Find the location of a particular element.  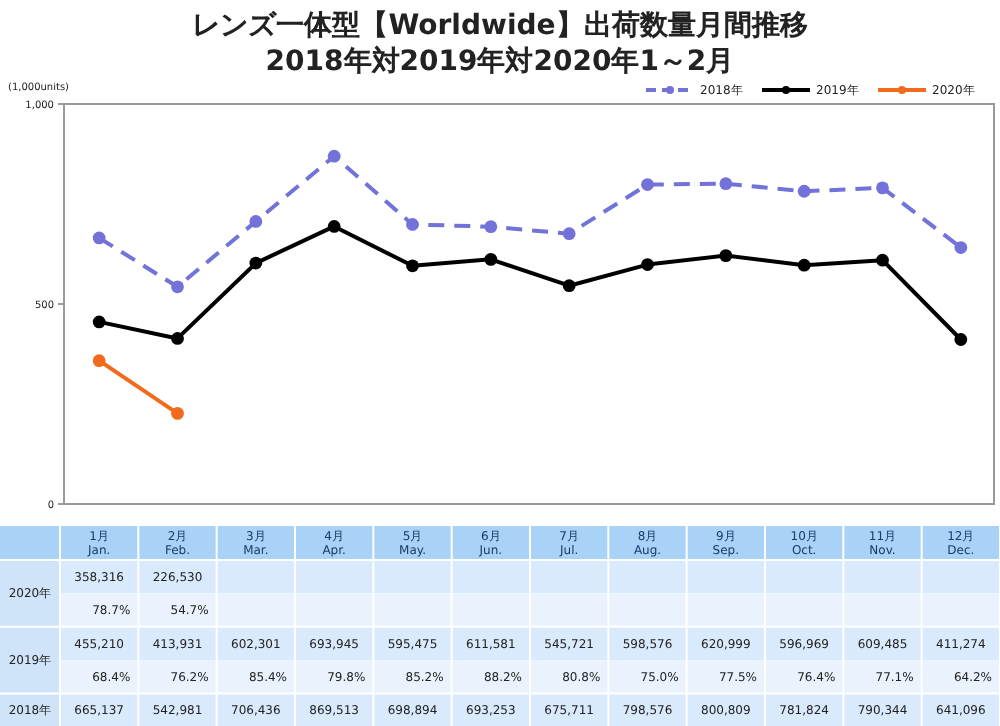

chart-subtitle: 2018年対2019年対2020年1～2月 is located at coordinates (500, 61).